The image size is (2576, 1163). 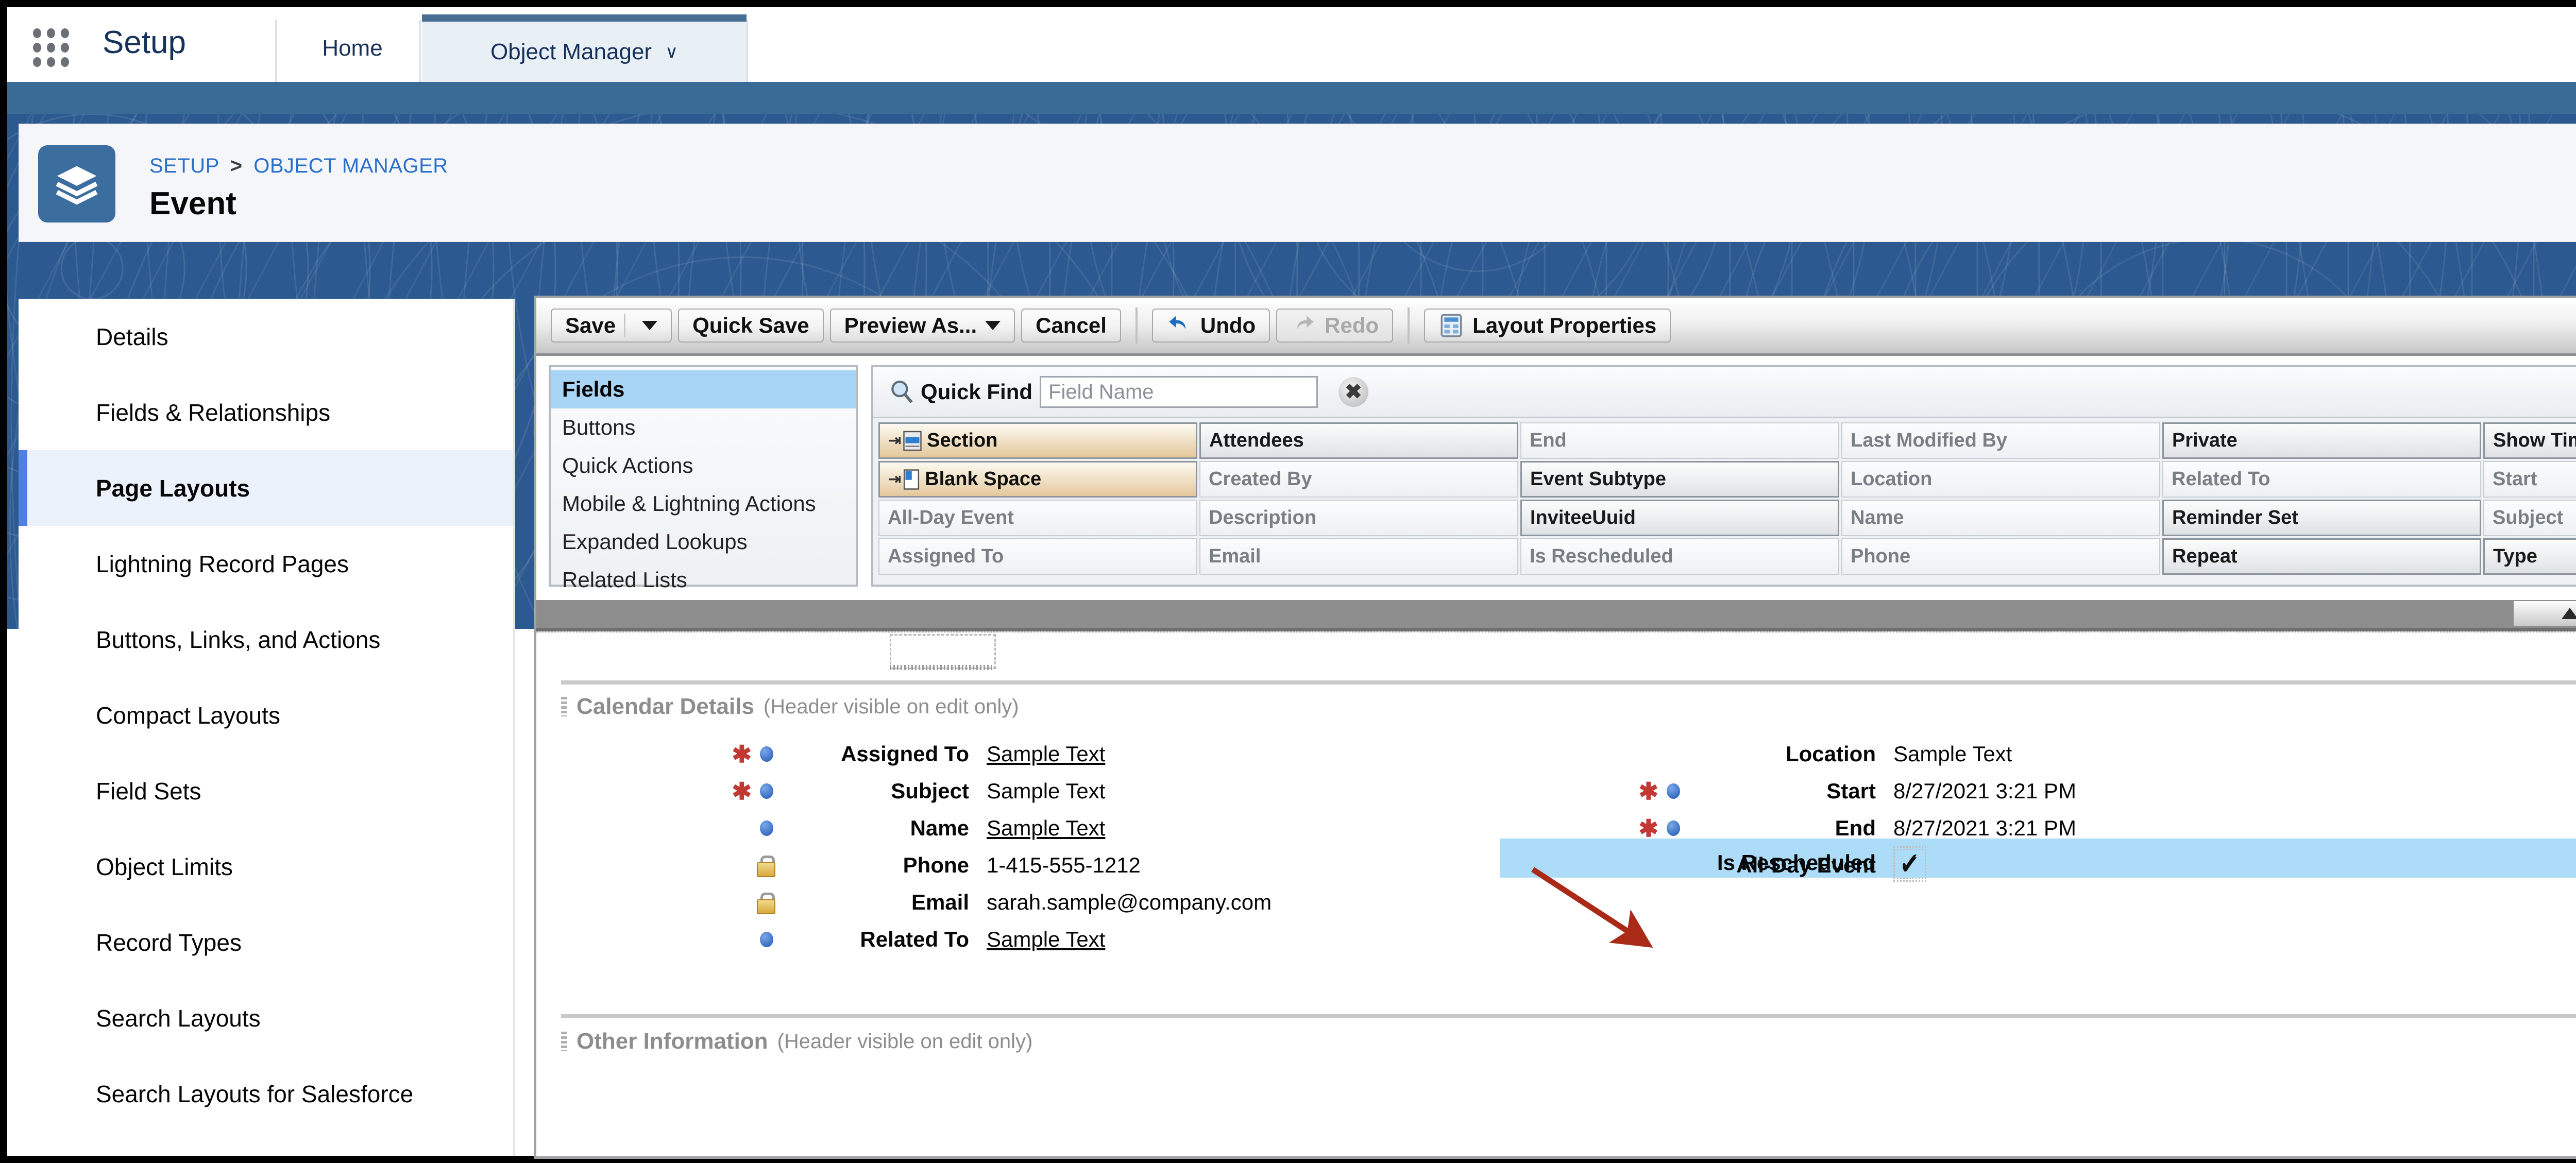 I want to click on window-frame-left, so click(x=3, y=581).